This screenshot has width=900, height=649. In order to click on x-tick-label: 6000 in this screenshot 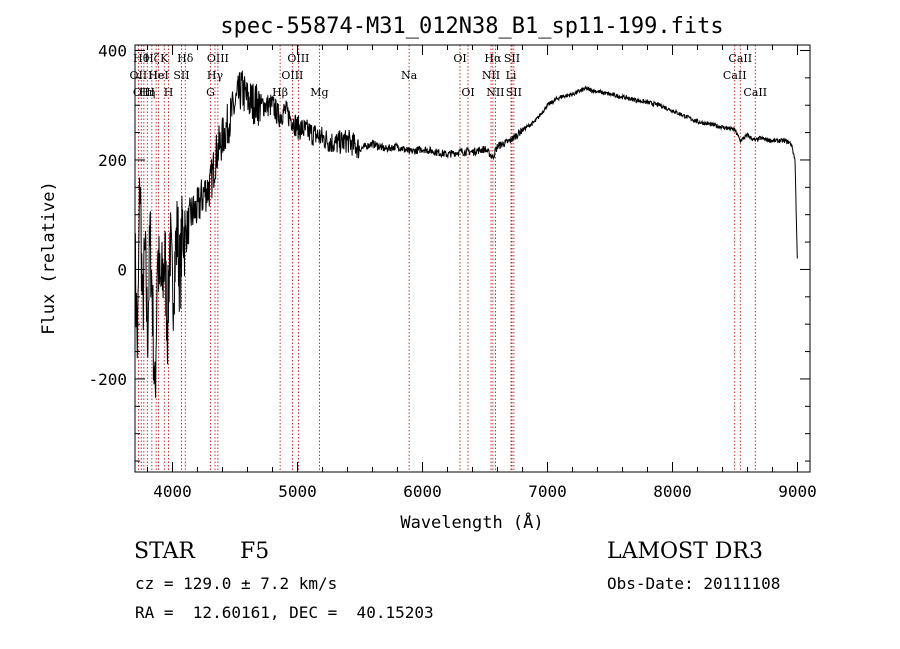, I will do `click(422, 491)`.